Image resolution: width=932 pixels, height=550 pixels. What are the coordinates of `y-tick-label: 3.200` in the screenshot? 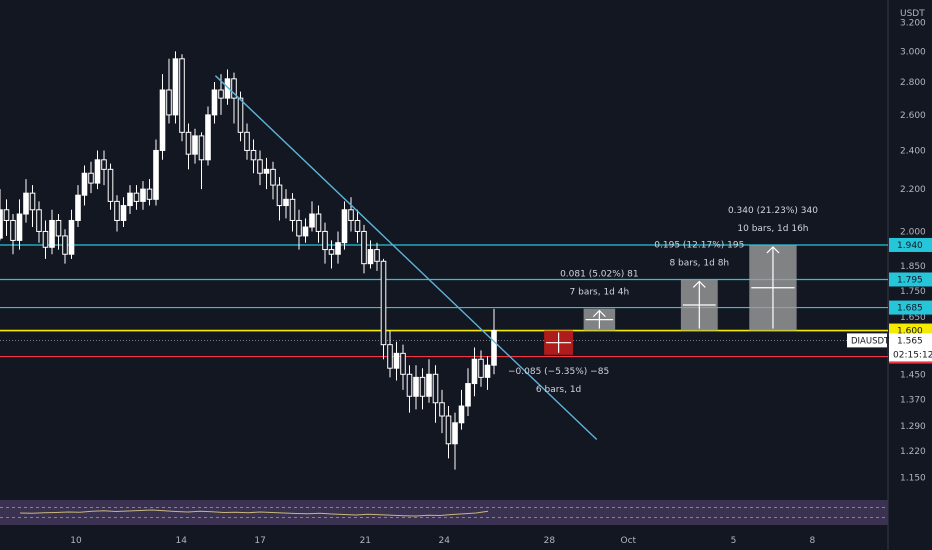 It's located at (913, 24).